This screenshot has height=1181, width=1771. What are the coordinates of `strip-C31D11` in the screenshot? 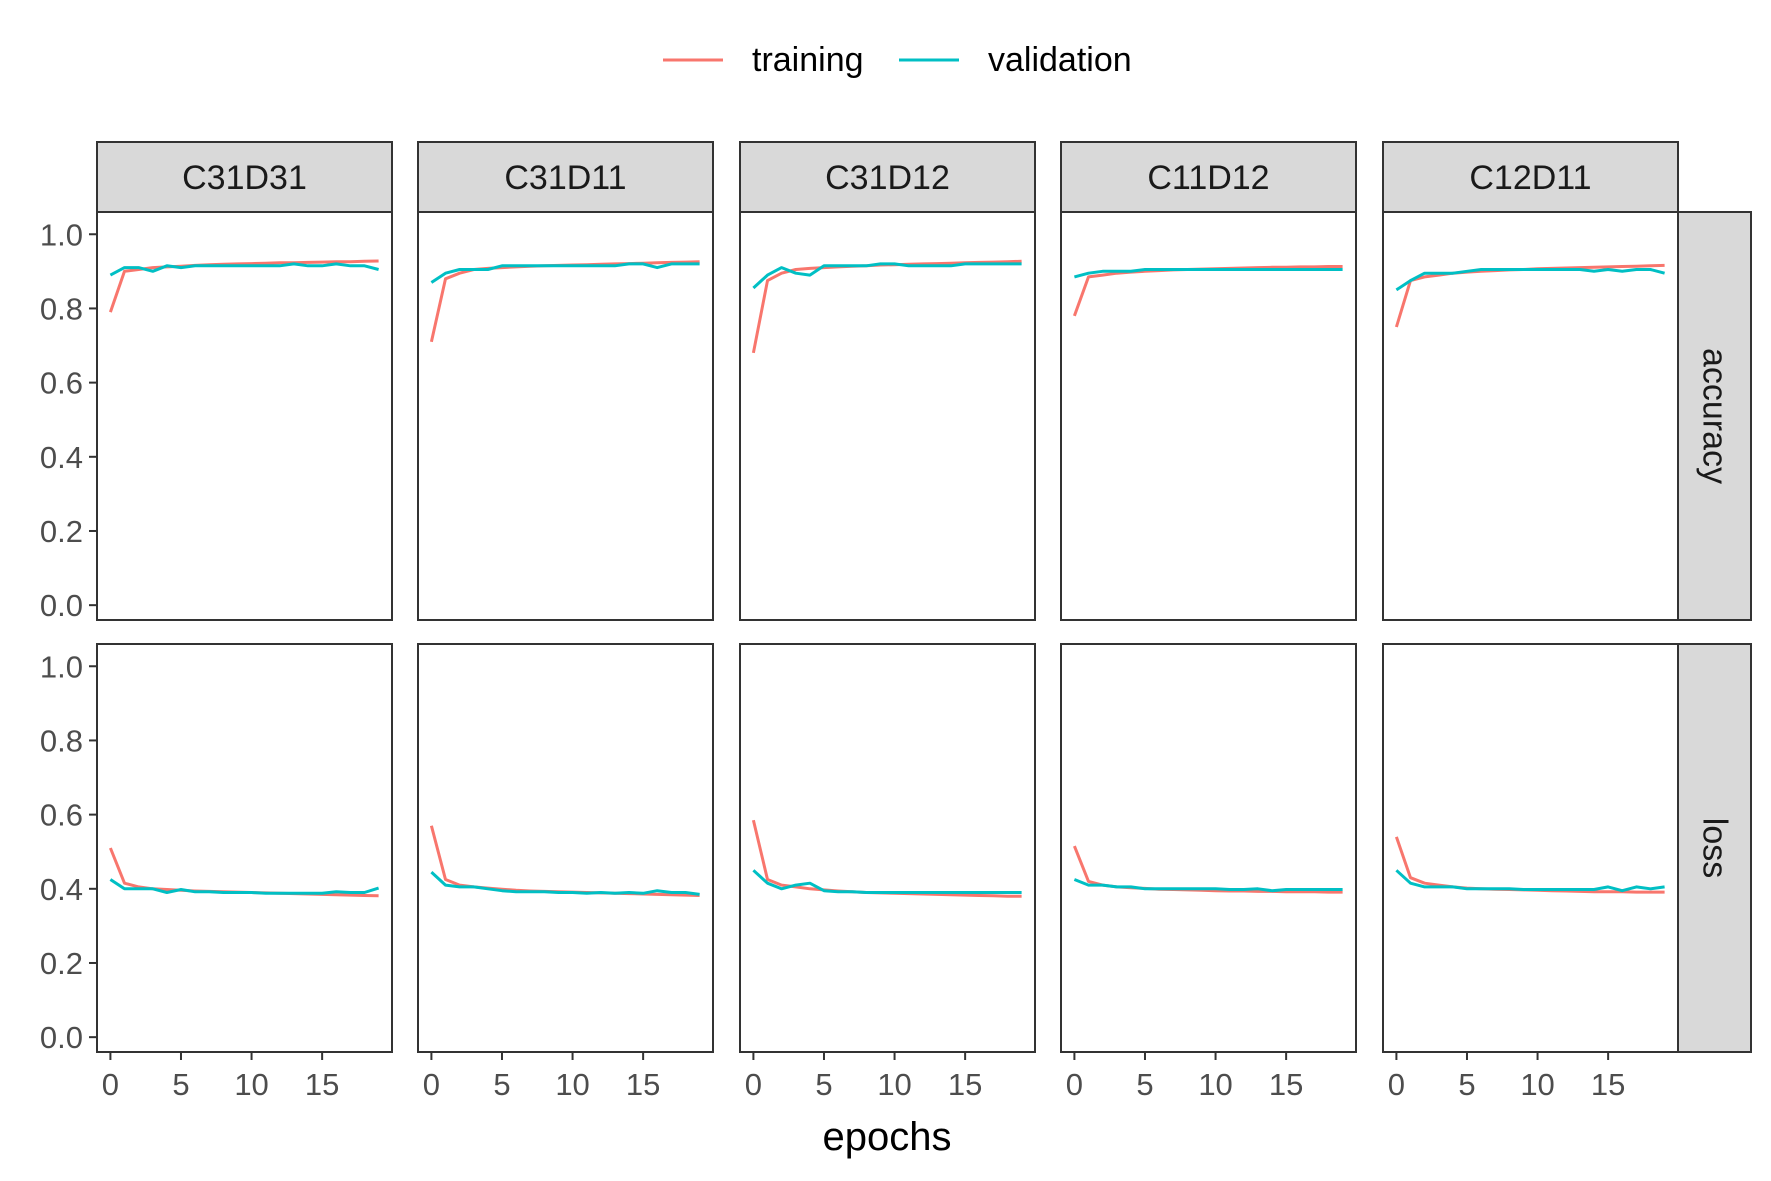 It's located at (565, 177).